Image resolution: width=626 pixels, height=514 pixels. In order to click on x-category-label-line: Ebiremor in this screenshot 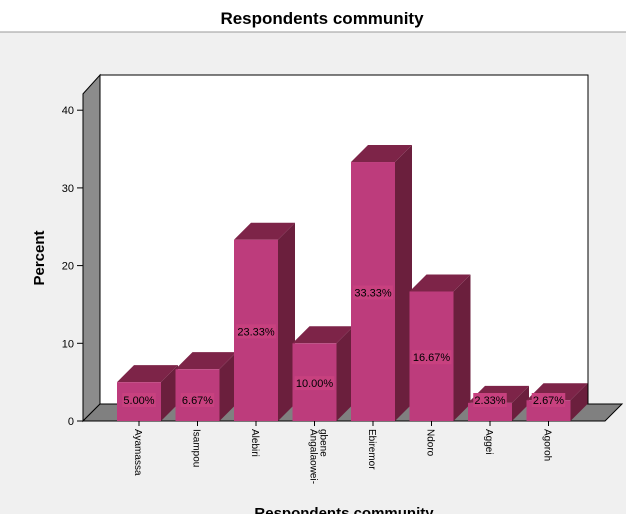, I will do `click(371, 449)`.